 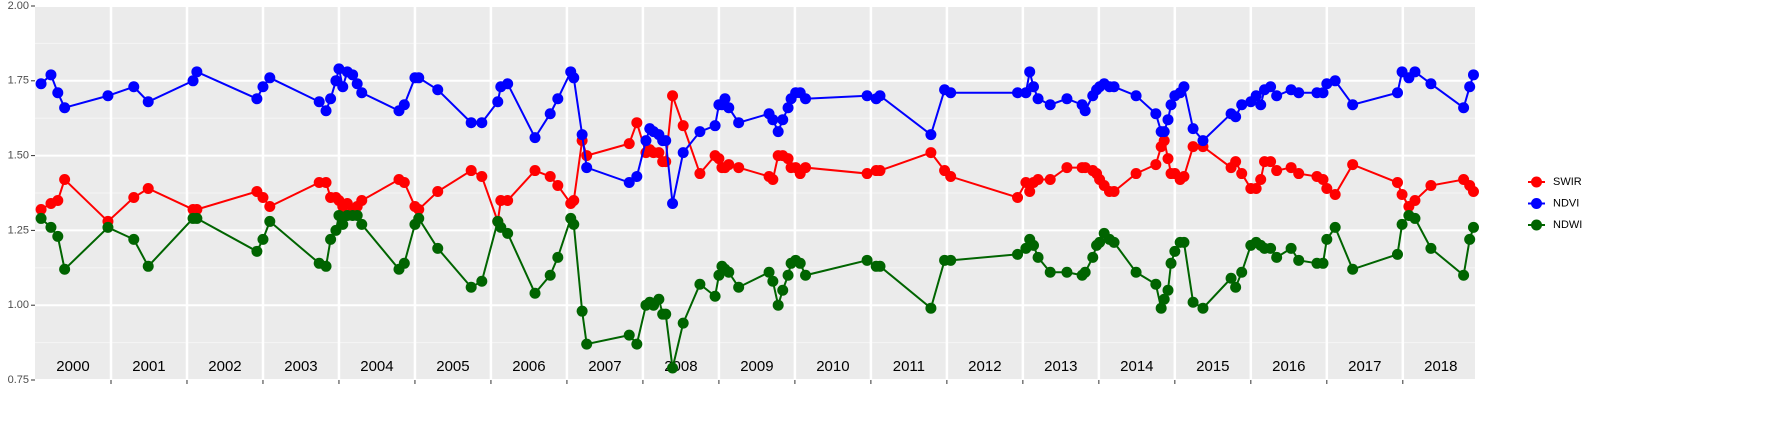 What do you see at coordinates (1440, 366) in the screenshot?
I see `year-label: 2018` at bounding box center [1440, 366].